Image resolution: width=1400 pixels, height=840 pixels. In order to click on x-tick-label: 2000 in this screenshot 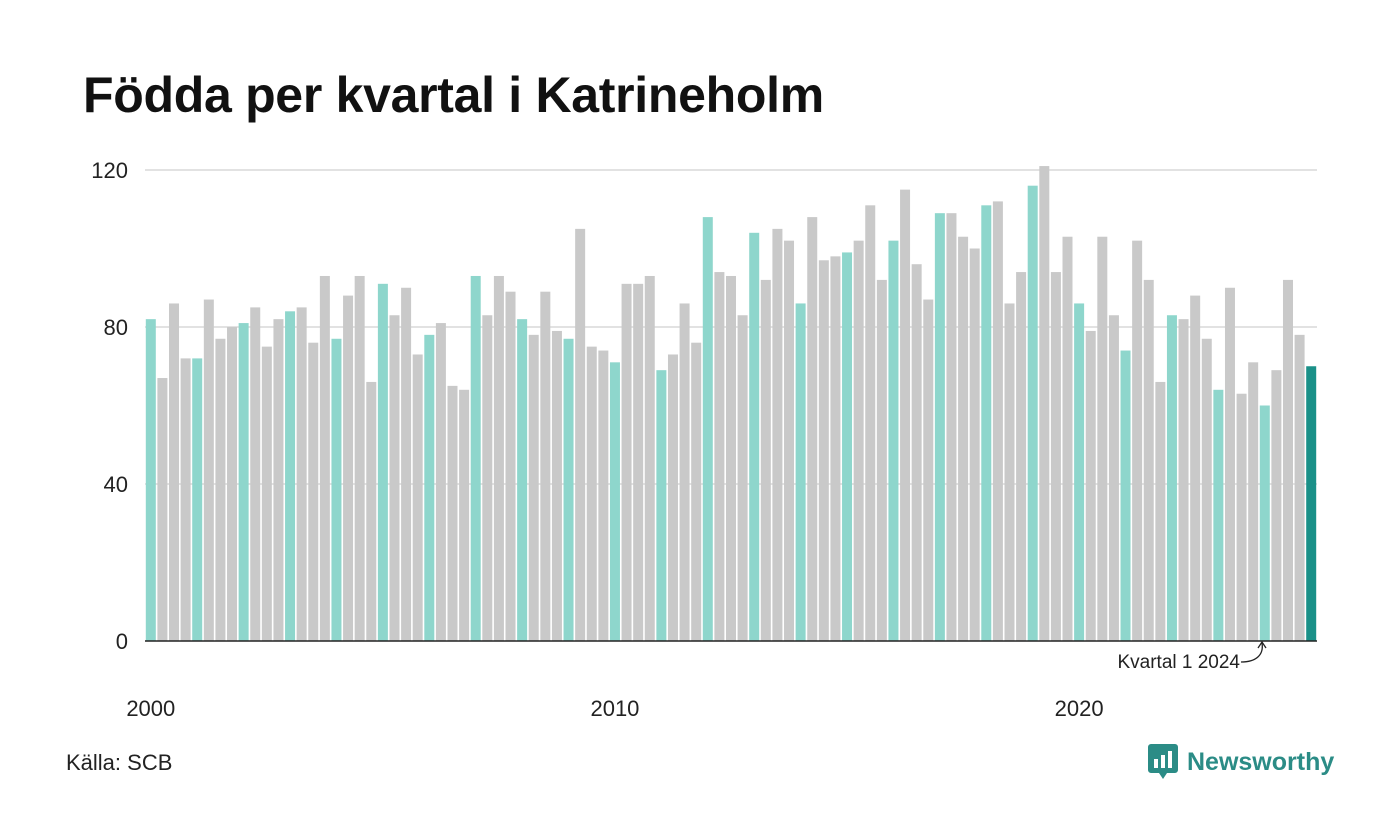, I will do `click(150, 708)`.